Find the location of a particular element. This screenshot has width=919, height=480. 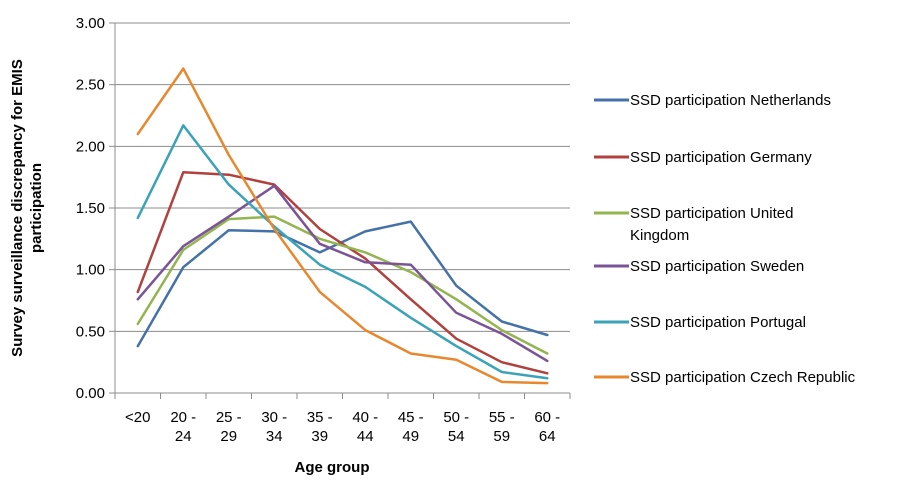

y-tick-label: 3.00 is located at coordinates (90, 23).